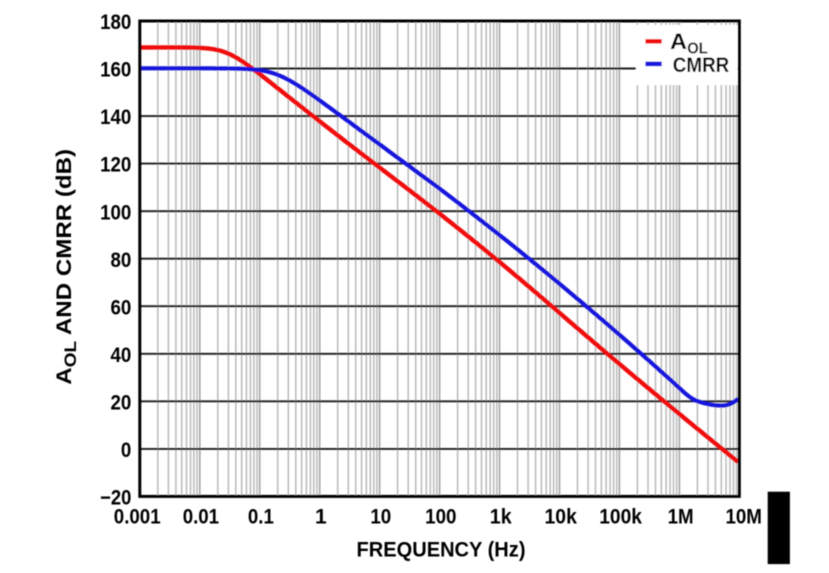 The width and height of the screenshot is (829, 573). I want to click on svg-text: −20, so click(115, 498).